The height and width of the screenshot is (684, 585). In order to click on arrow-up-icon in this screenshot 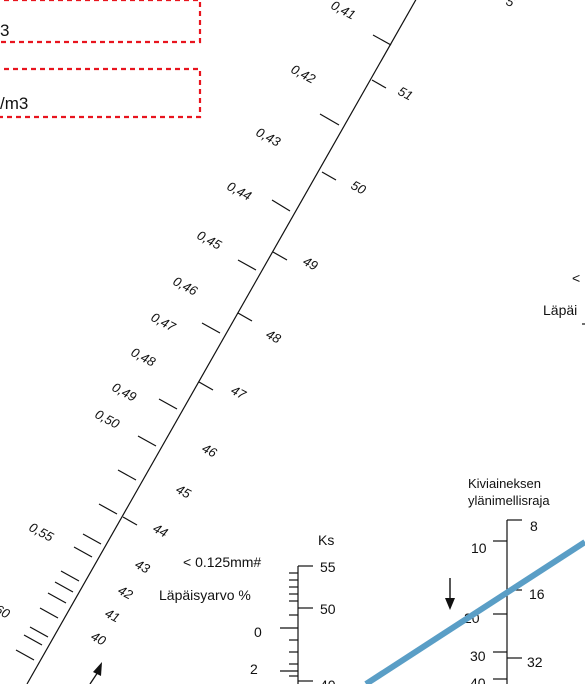, I will do `click(95, 673)`.